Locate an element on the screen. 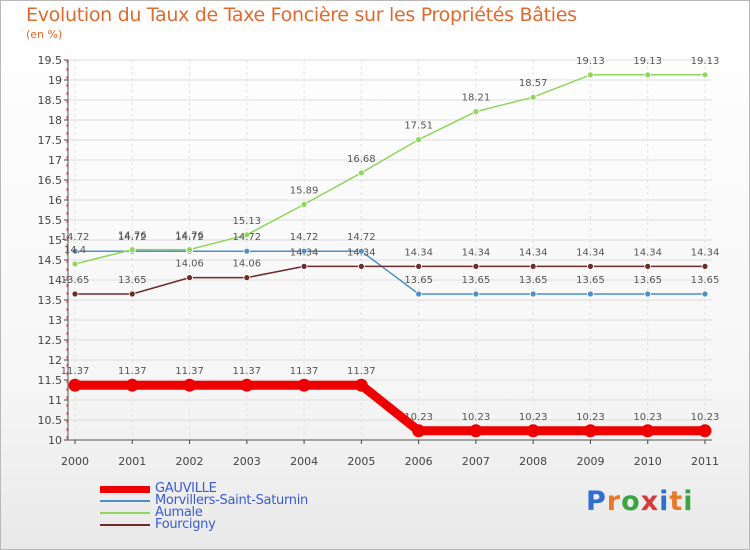 The image size is (750, 550). x-tick-label: 2009 is located at coordinates (590, 461).